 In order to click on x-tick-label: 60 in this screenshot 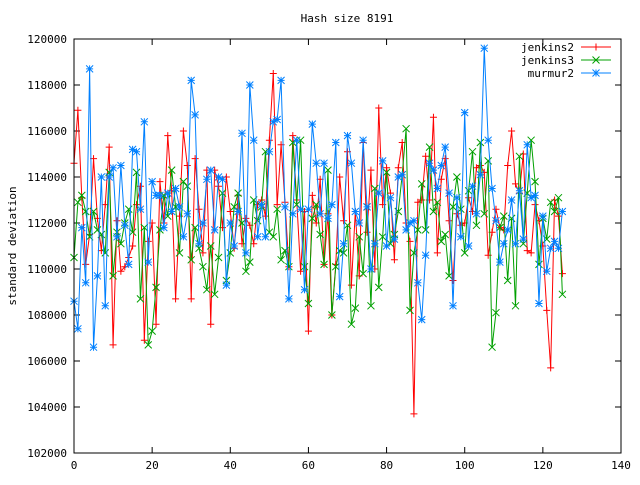, I will do `click(308, 465)`.